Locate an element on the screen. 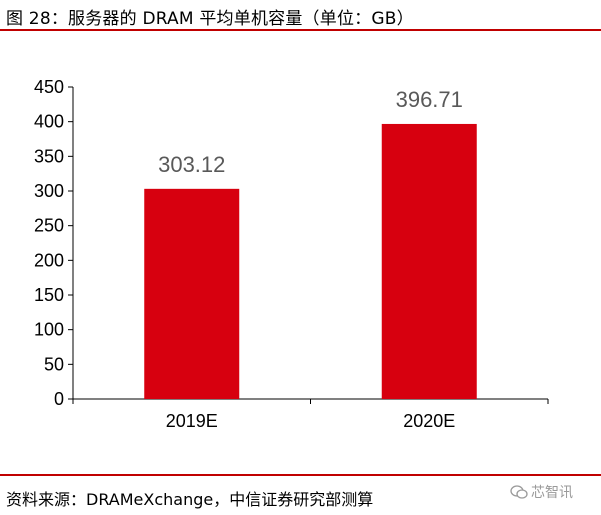 Image resolution: width=601 pixels, height=515 pixels. y-tick-label: 50 is located at coordinates (54, 364).